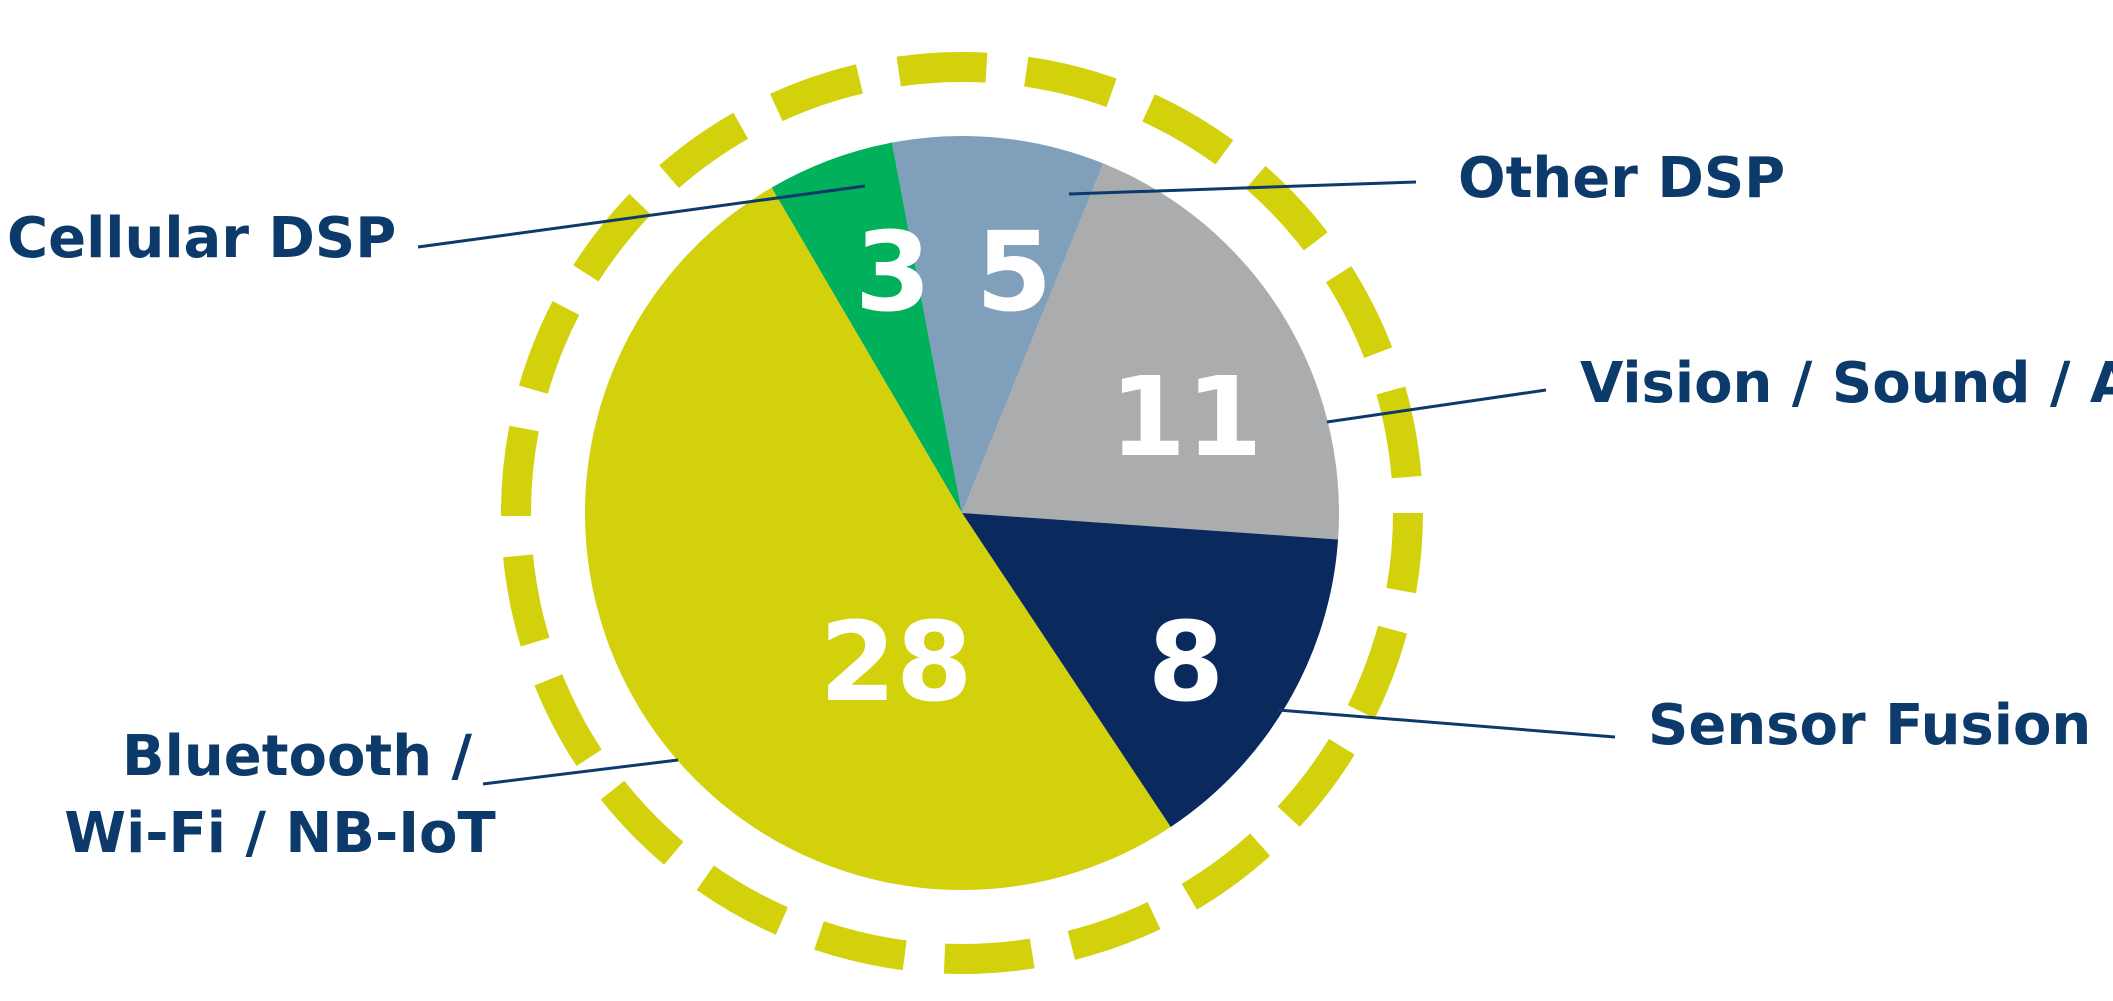 The image size is (2113, 1001). I want to click on pie-slice-cellular-dsp, so click(866, 327).